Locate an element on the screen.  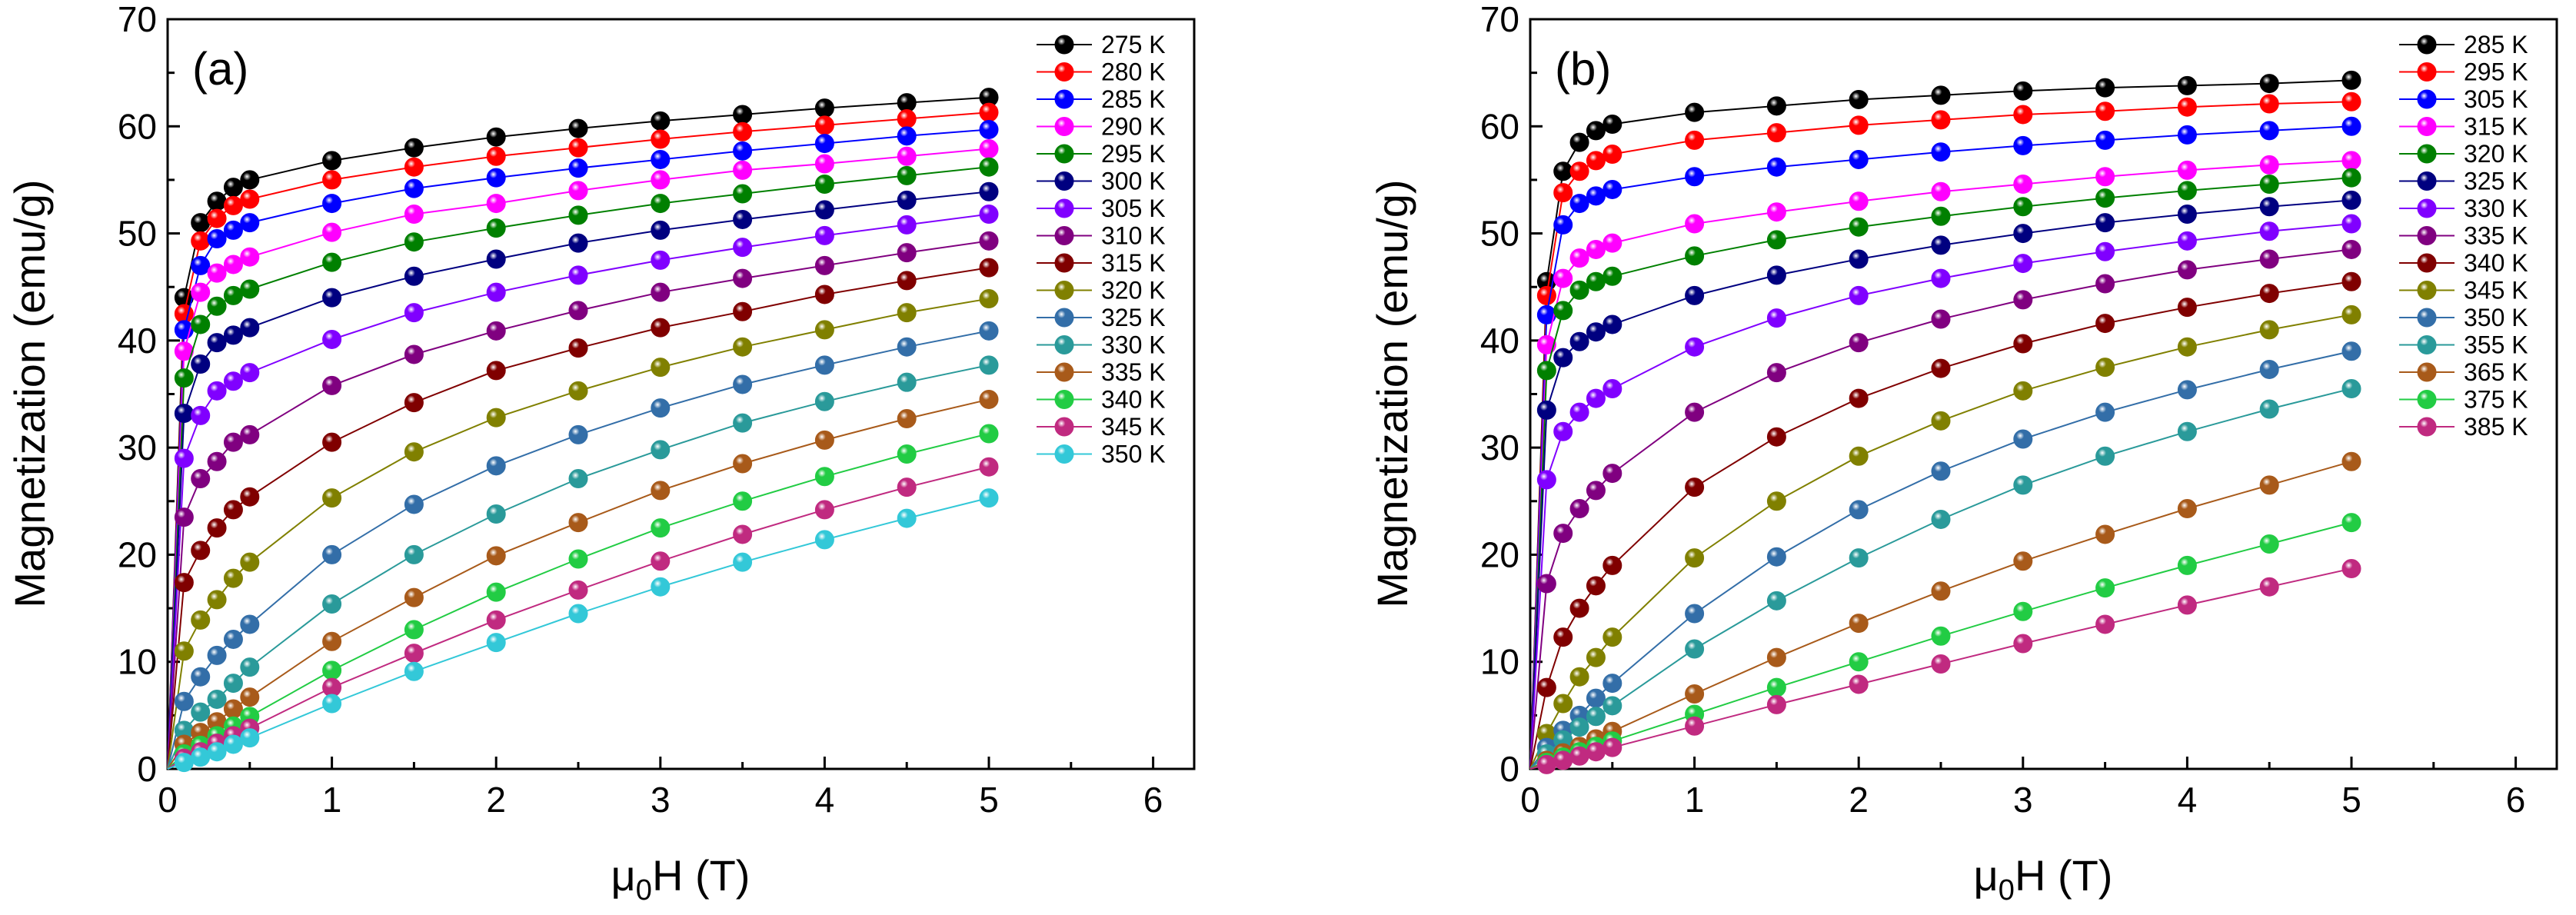
legend-label: 335 K is located at coordinates (1133, 372).